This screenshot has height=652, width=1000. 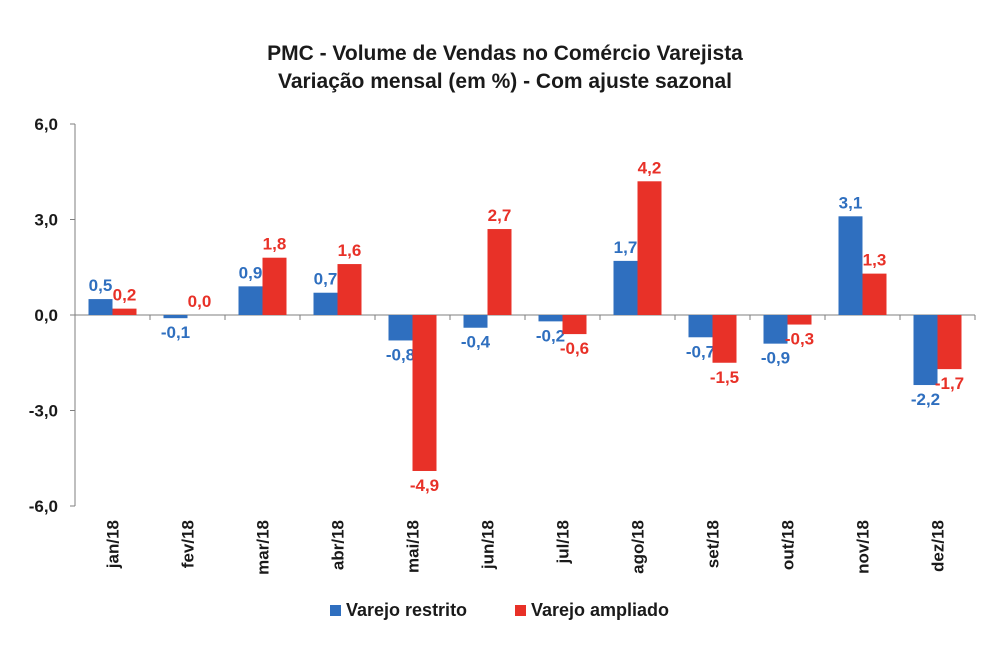 What do you see at coordinates (46, 124) in the screenshot?
I see `y-tick-label: 6,0` at bounding box center [46, 124].